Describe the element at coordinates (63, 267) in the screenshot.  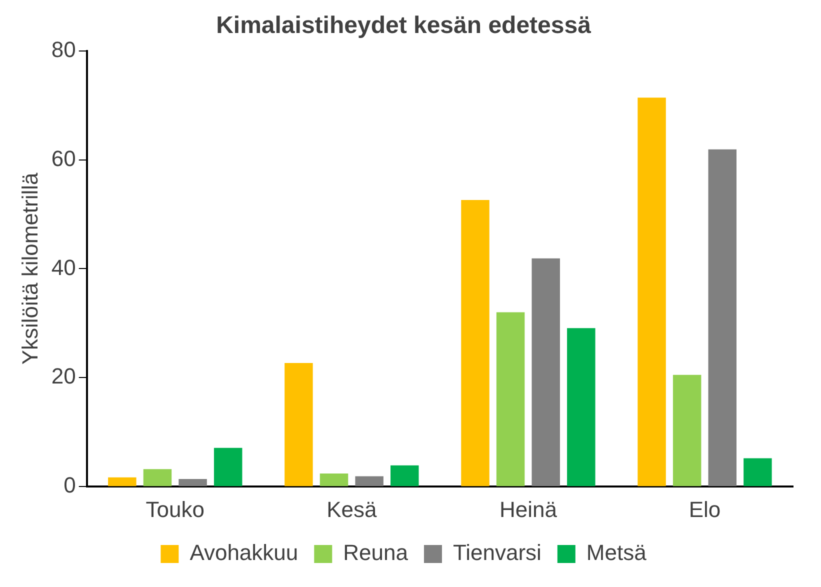
I see `y-tick-label: 40` at that location.